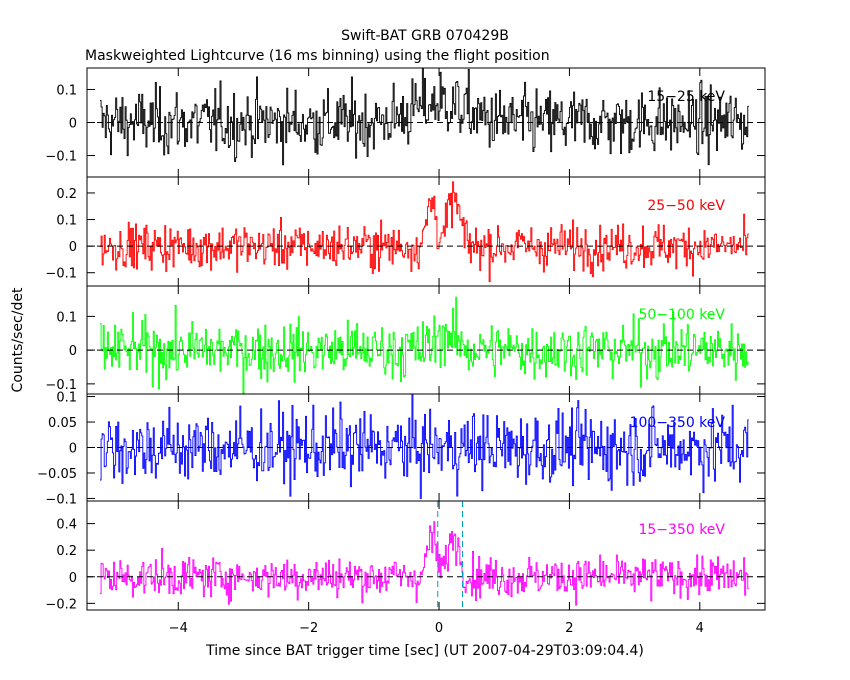  I want to click on y-tick-label: 0.05, so click(62, 423).